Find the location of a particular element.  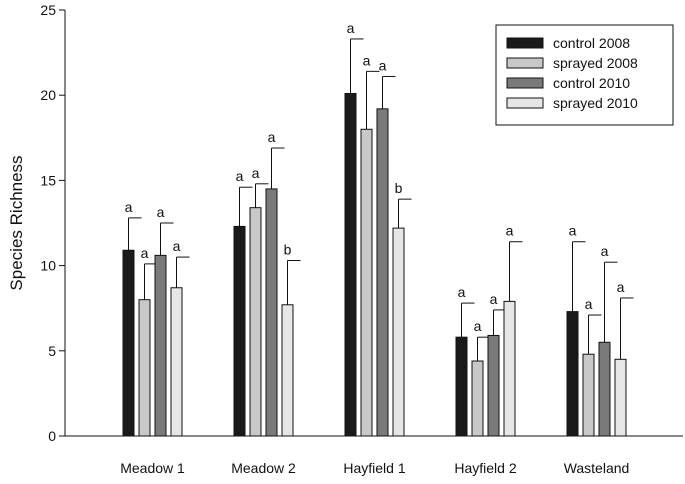

legend-label: control 2008 is located at coordinates (591, 43).